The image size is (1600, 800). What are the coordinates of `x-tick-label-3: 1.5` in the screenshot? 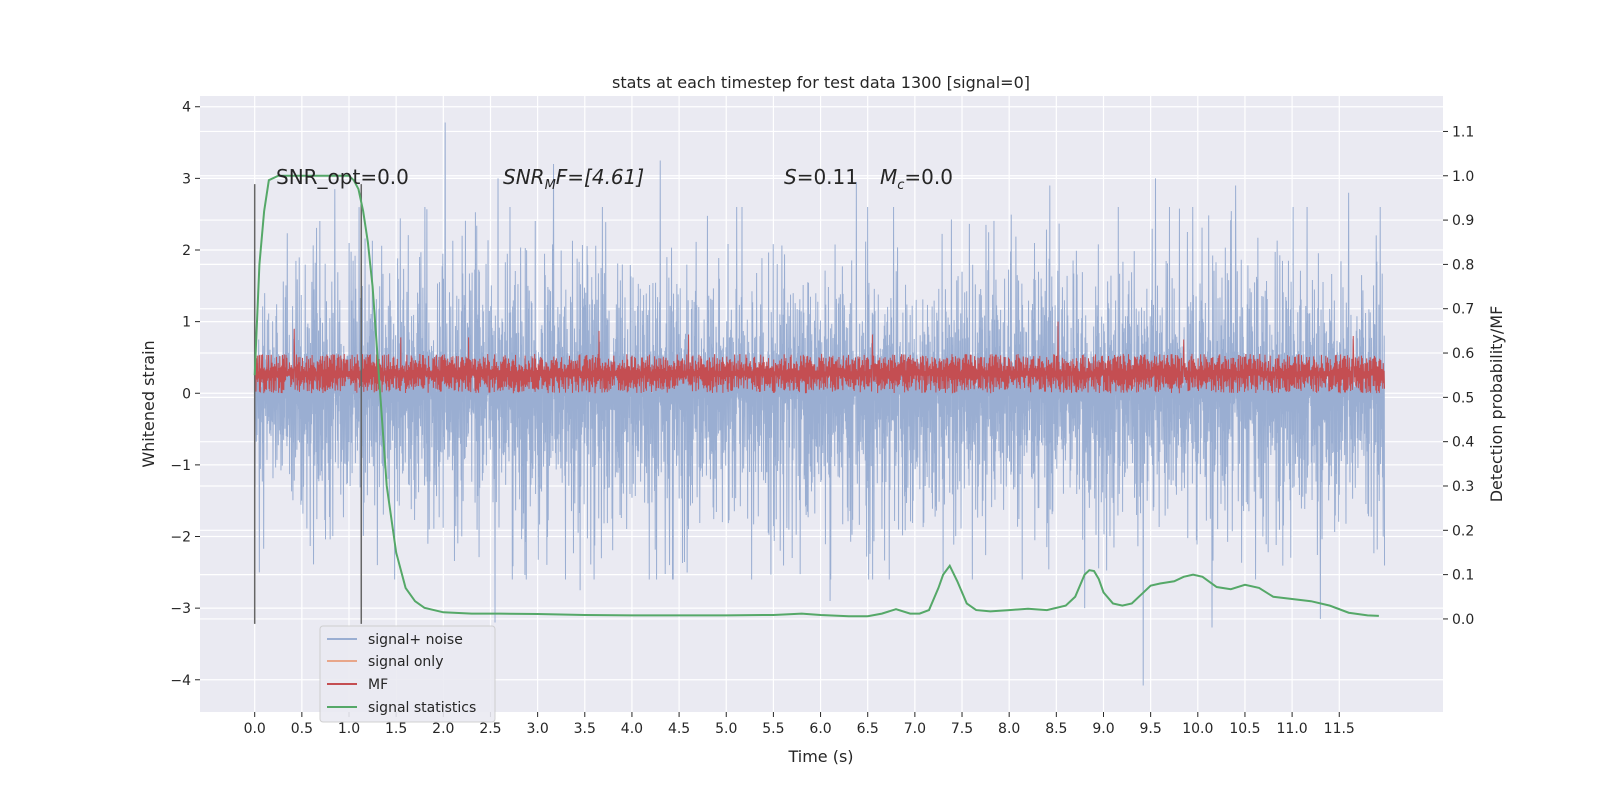 It's located at (396, 729).